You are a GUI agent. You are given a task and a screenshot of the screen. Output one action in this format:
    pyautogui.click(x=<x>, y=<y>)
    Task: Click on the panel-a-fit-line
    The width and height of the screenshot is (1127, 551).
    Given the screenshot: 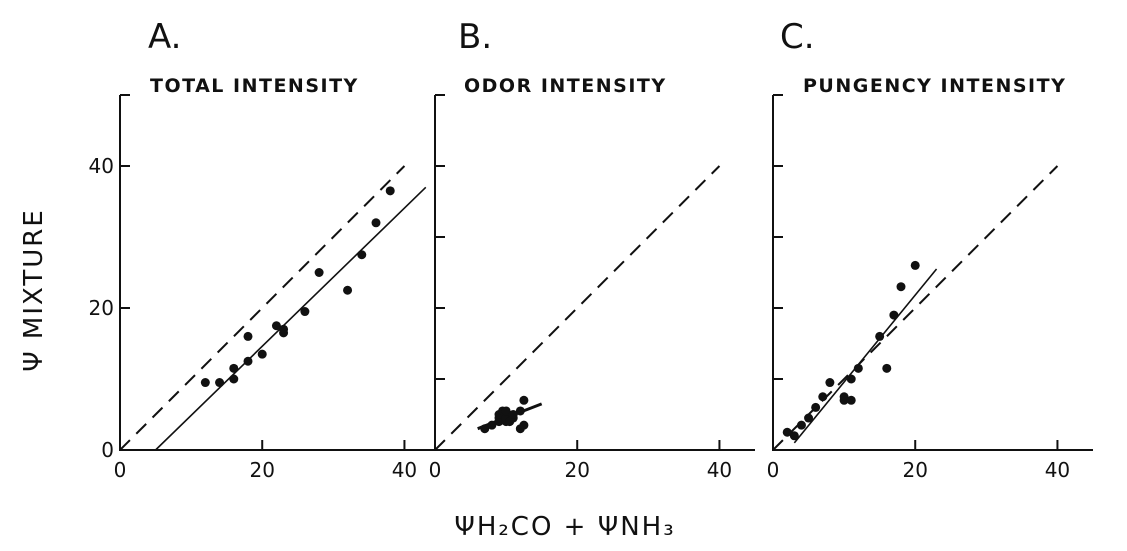 What is the action you would take?
    pyautogui.click(x=290, y=318)
    